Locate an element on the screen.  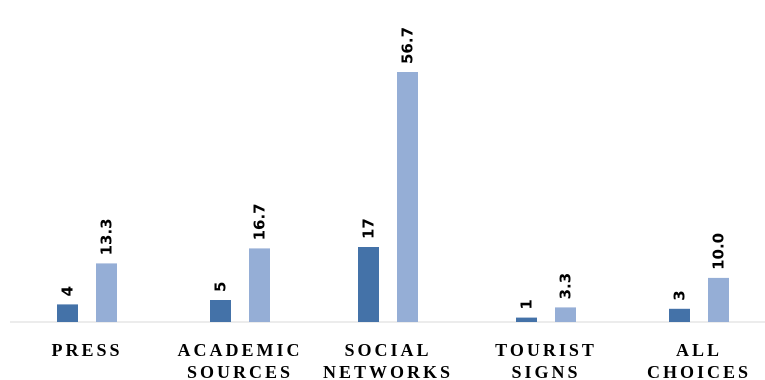
data-label-series2-4: 3.3 is located at coordinates (566, 286).